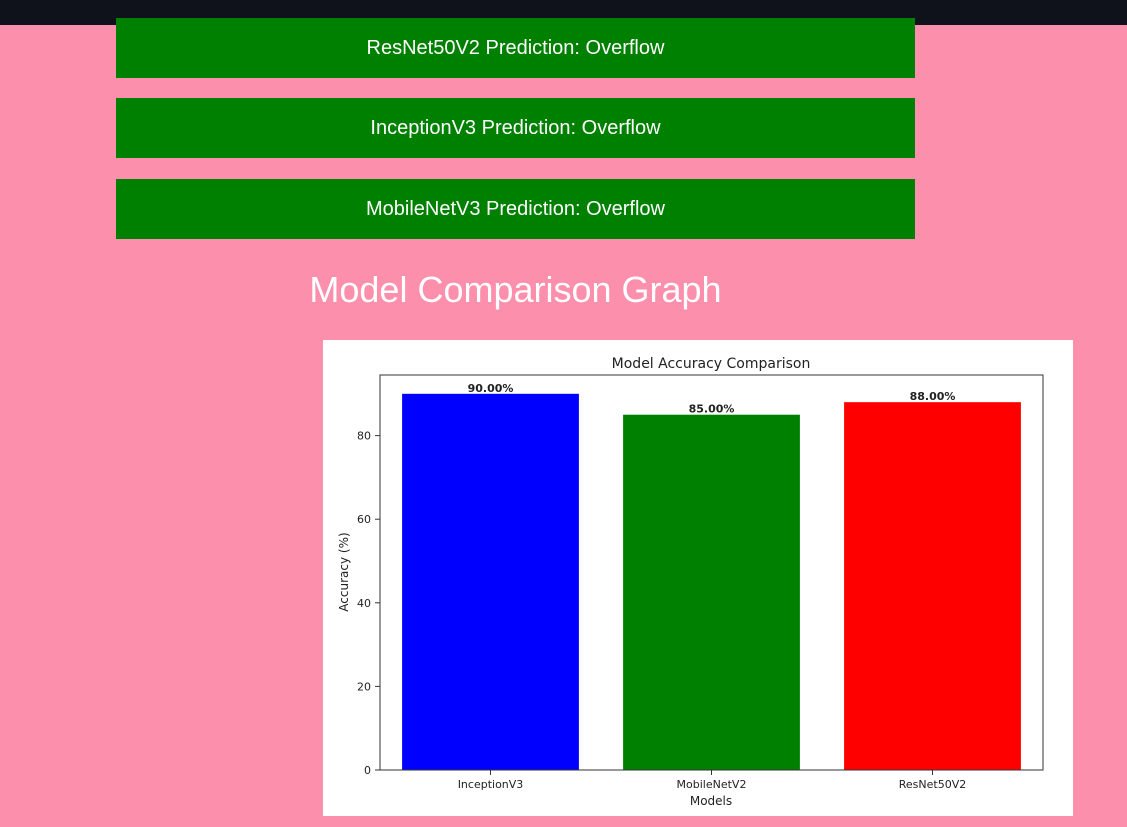  What do you see at coordinates (491, 388) in the screenshot?
I see `bar-value-label: 90.00%` at bounding box center [491, 388].